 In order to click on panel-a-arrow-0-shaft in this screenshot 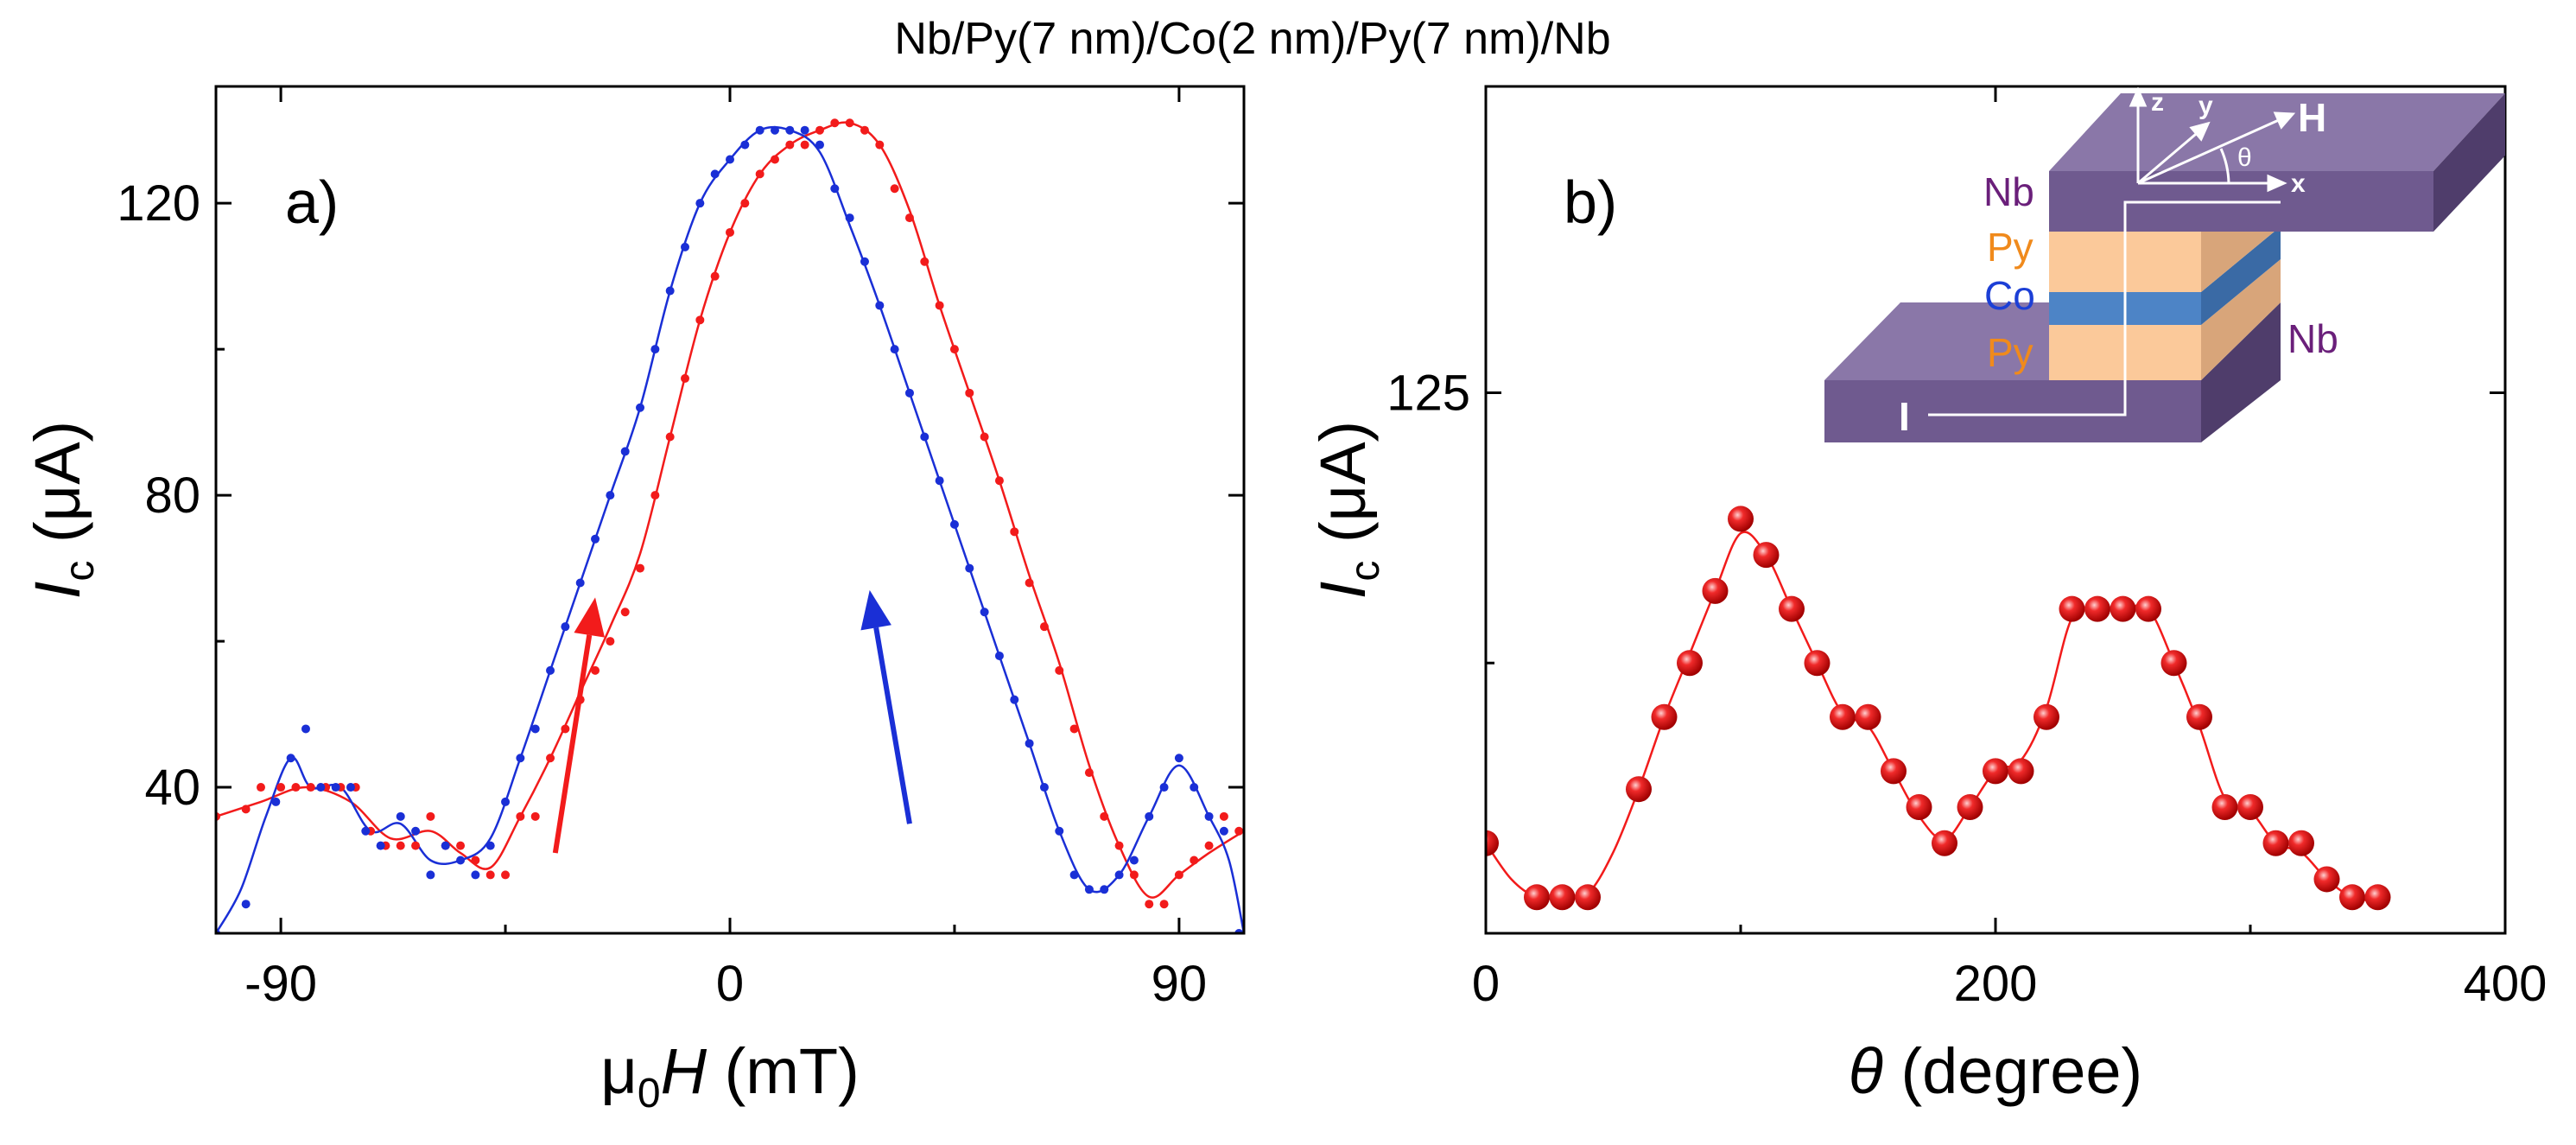, I will do `click(572, 744)`.